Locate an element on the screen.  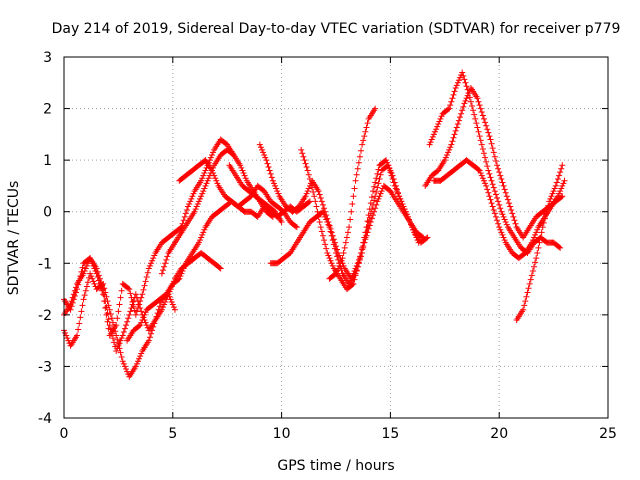
y-tick-label: 3 is located at coordinates (47, 58).